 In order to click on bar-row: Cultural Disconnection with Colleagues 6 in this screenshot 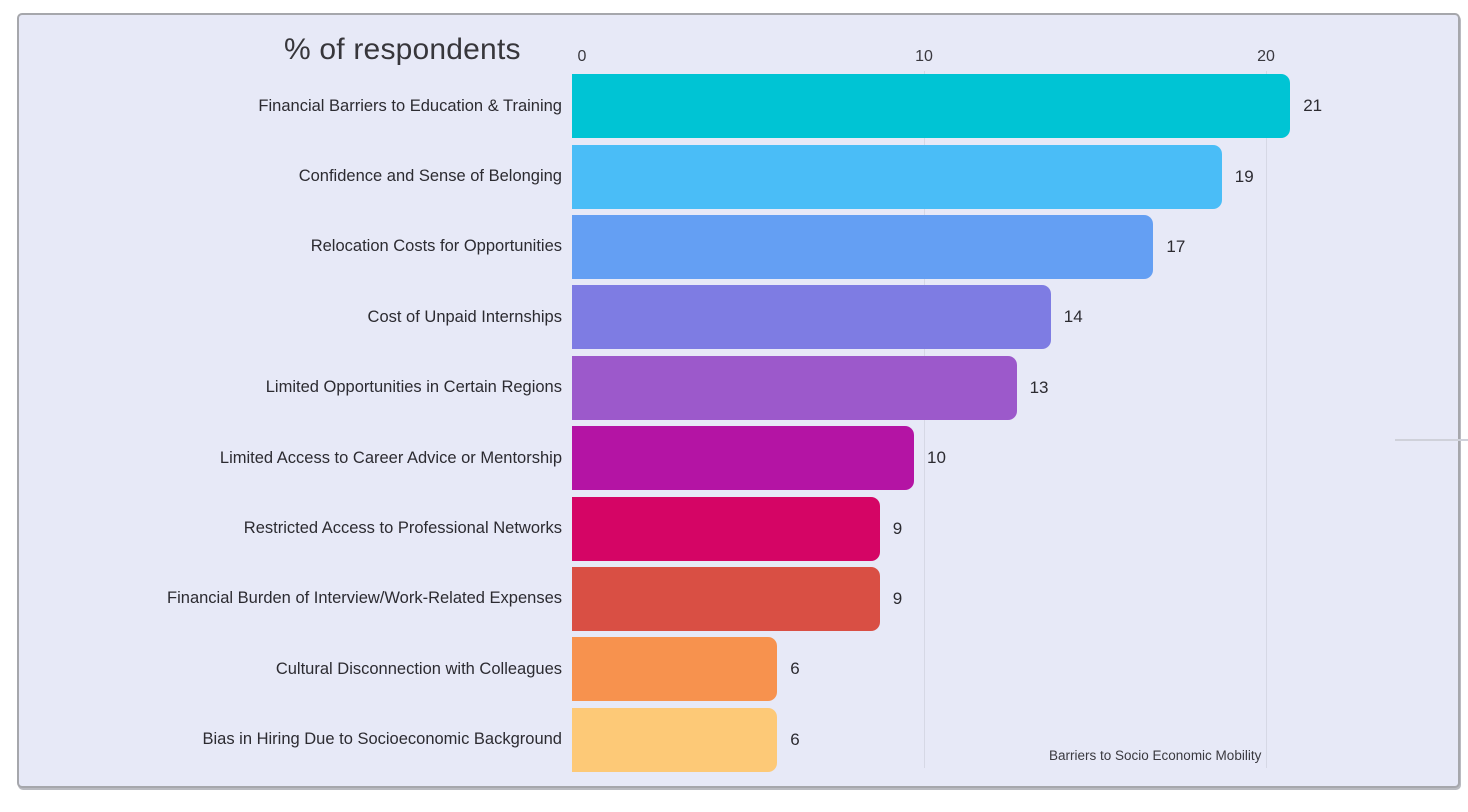, I will do `click(738, 669)`.